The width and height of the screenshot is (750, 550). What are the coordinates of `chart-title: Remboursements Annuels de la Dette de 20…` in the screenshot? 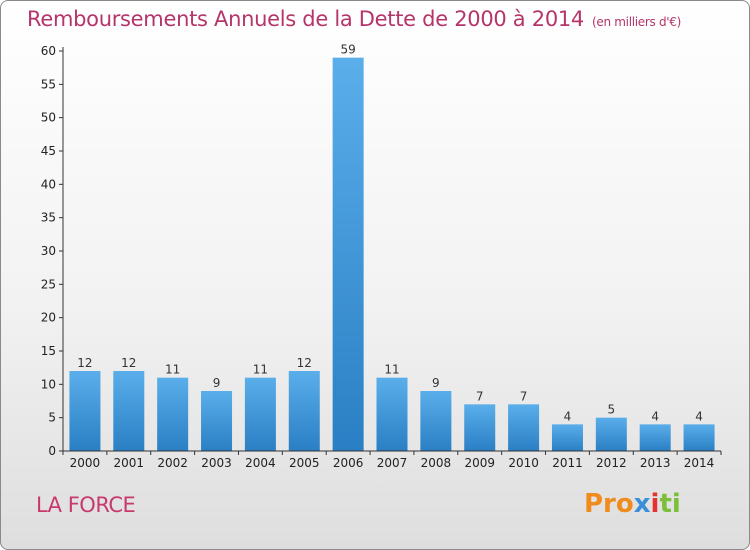 It's located at (354, 19).